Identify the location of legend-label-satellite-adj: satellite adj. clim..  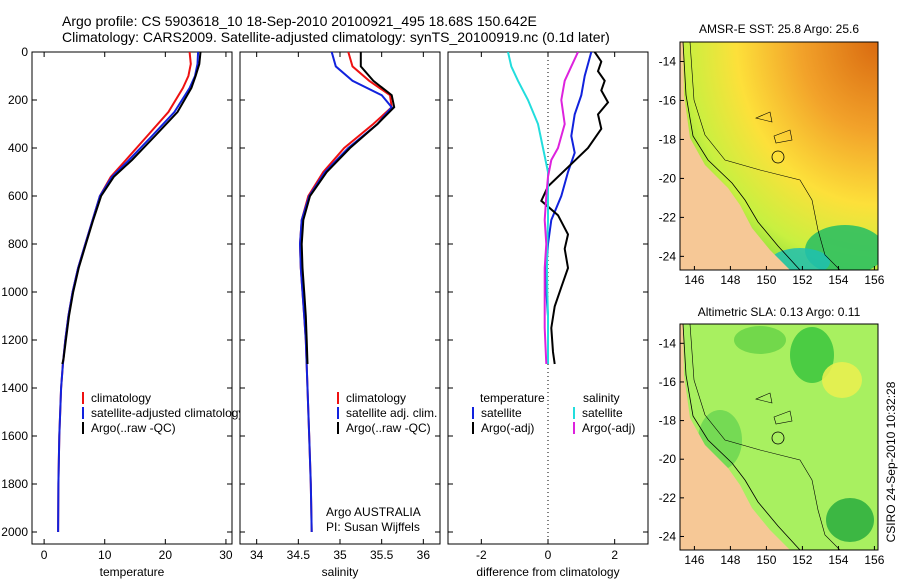
(391, 413).